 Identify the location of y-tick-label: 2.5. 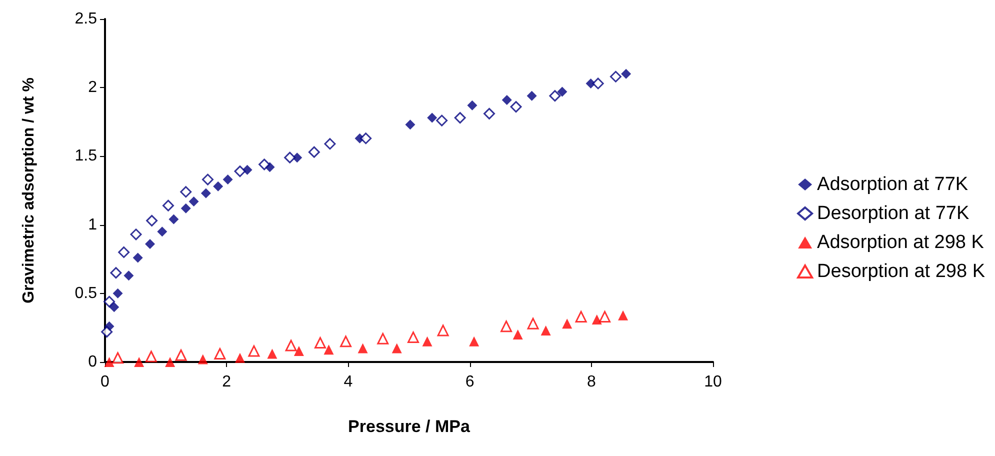
(86, 19).